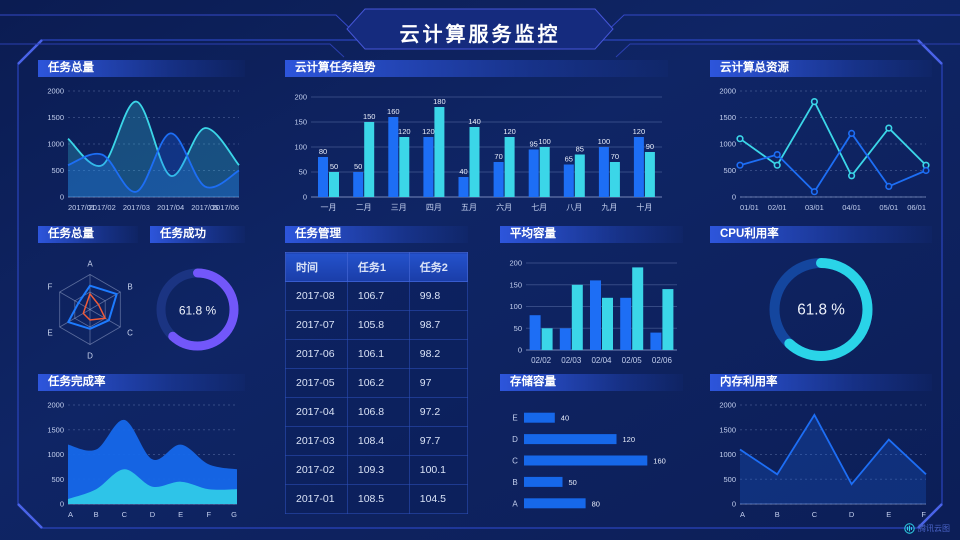  I want to click on table-row: 2017-06 106.1 98.2, so click(377, 354).